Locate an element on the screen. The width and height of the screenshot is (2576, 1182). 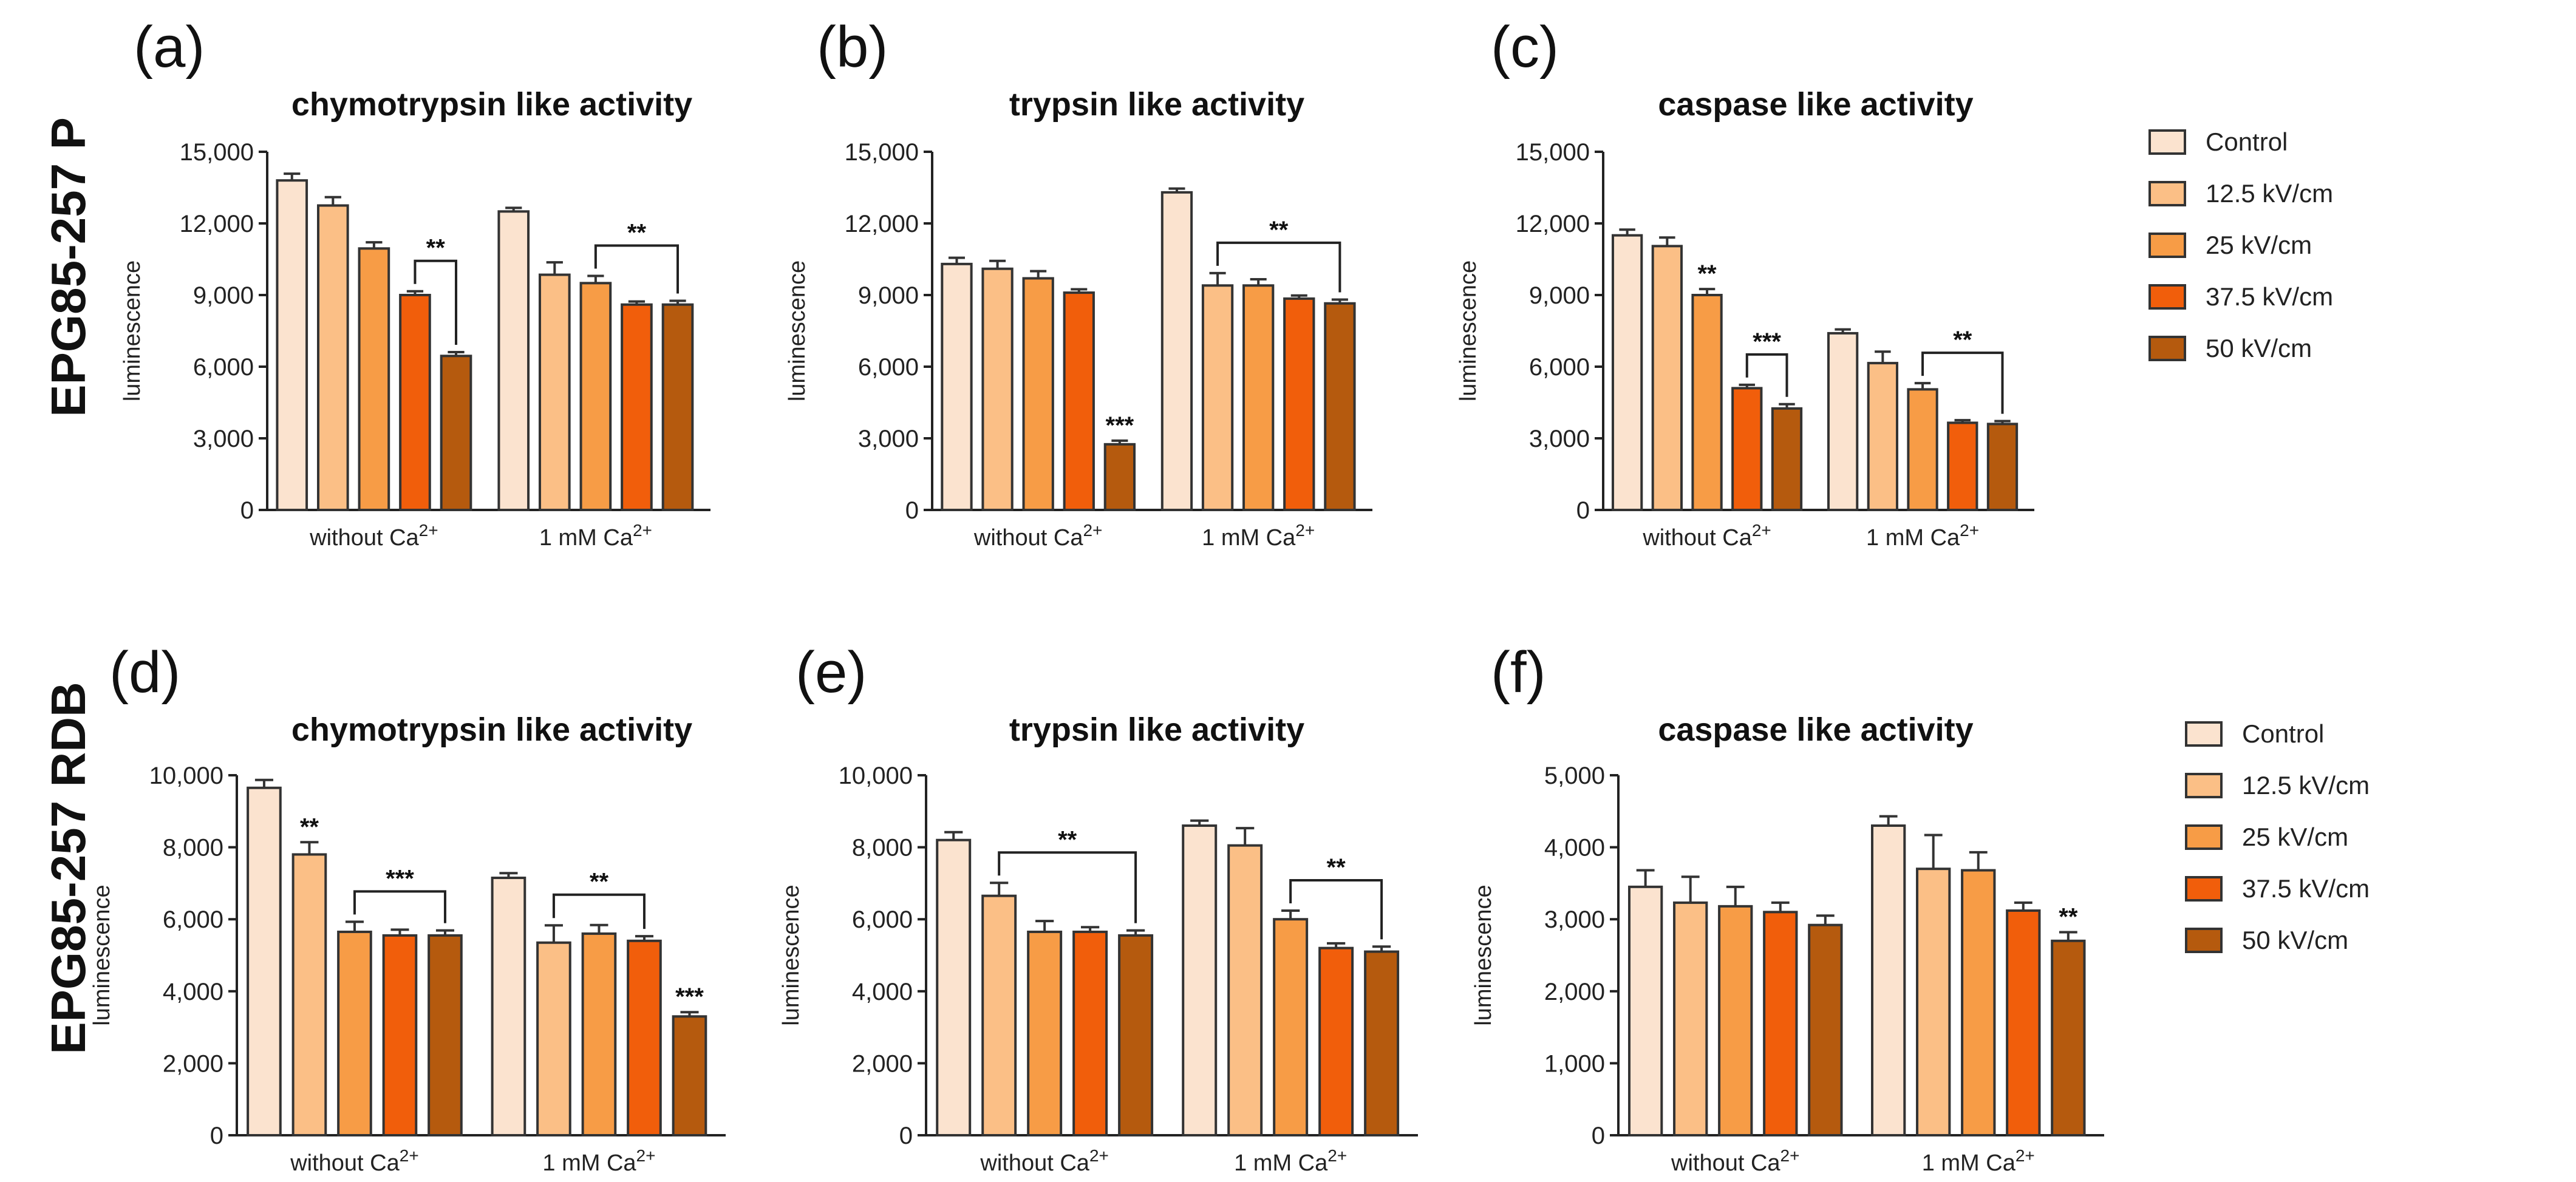
y-tick-label: 9,000 is located at coordinates (1559, 295).